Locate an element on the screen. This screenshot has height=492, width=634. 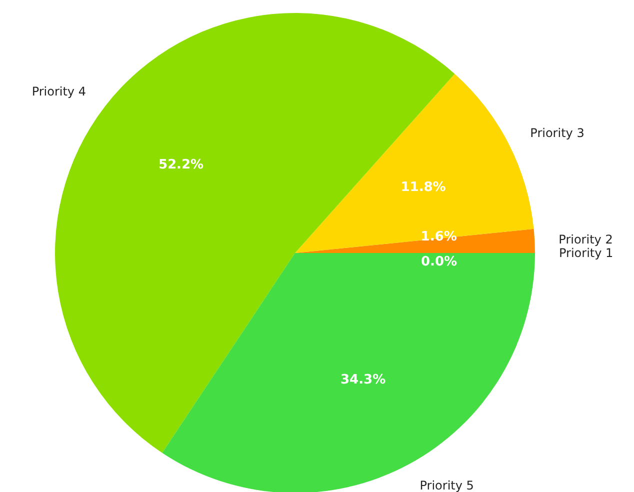
data-label: 11.8% is located at coordinates (423, 188).